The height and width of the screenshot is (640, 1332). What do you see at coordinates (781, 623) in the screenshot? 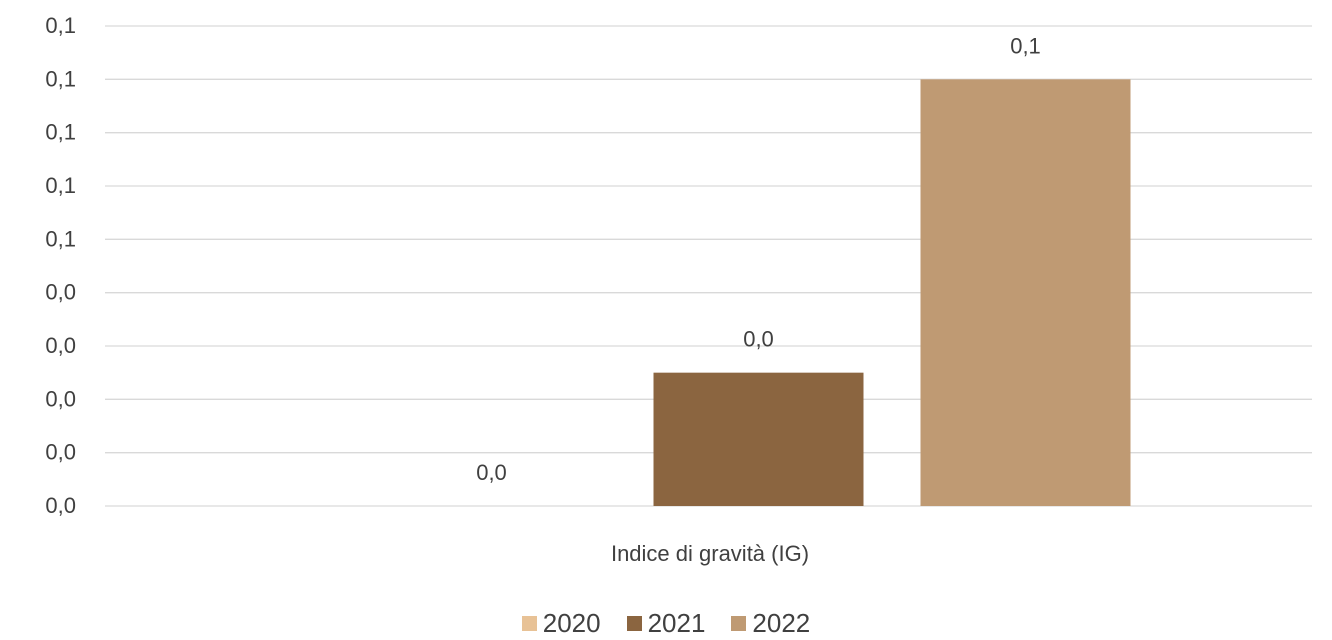
I see `legend-label: 2022` at bounding box center [781, 623].